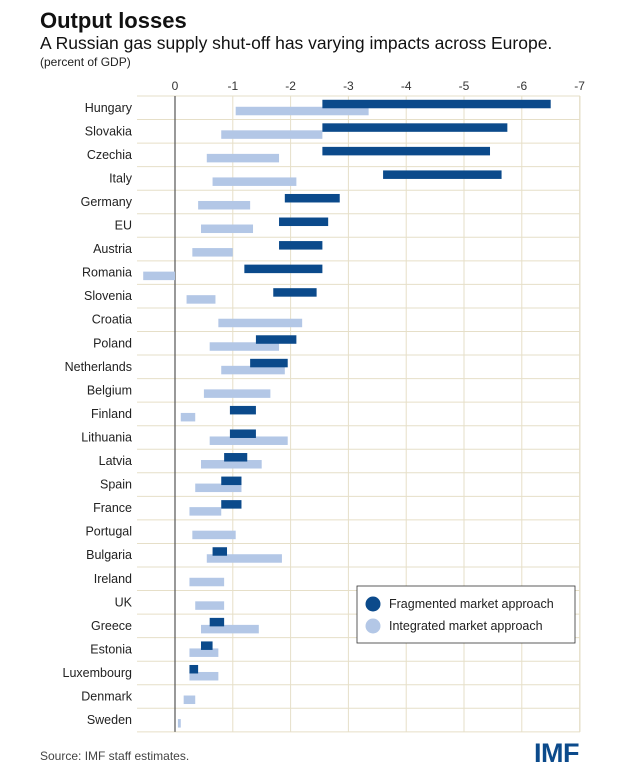 This screenshot has width=635, height=778. What do you see at coordinates (557, 753) in the screenshot?
I see `imf-logo: IMF` at bounding box center [557, 753].